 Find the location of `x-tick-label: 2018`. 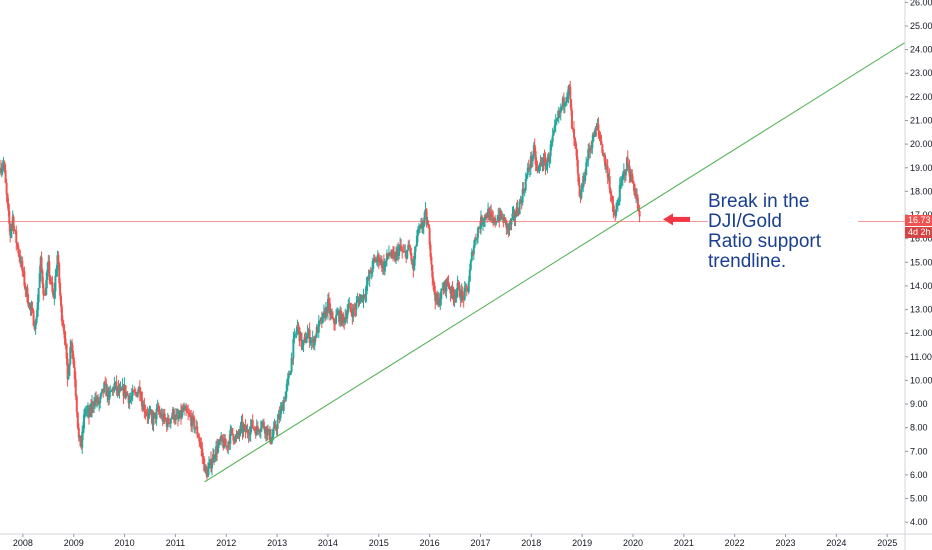

x-tick-label: 2018 is located at coordinates (531, 543).